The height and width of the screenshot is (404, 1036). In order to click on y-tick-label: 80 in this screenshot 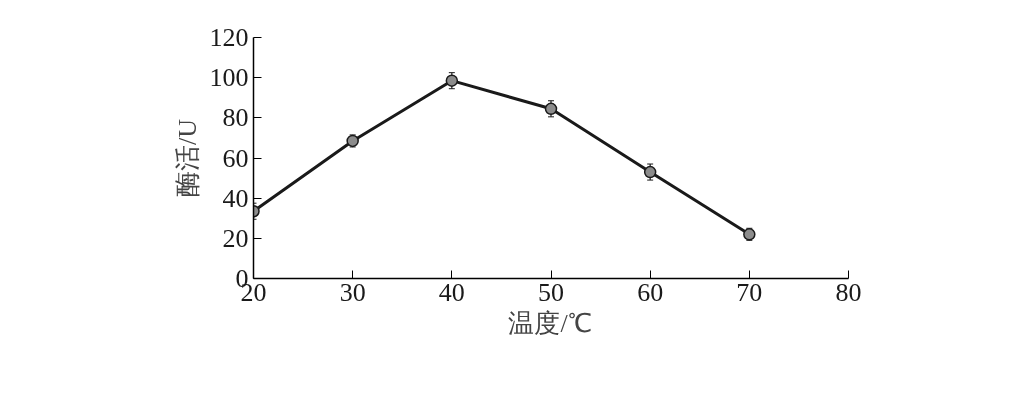, I will do `click(235, 118)`.